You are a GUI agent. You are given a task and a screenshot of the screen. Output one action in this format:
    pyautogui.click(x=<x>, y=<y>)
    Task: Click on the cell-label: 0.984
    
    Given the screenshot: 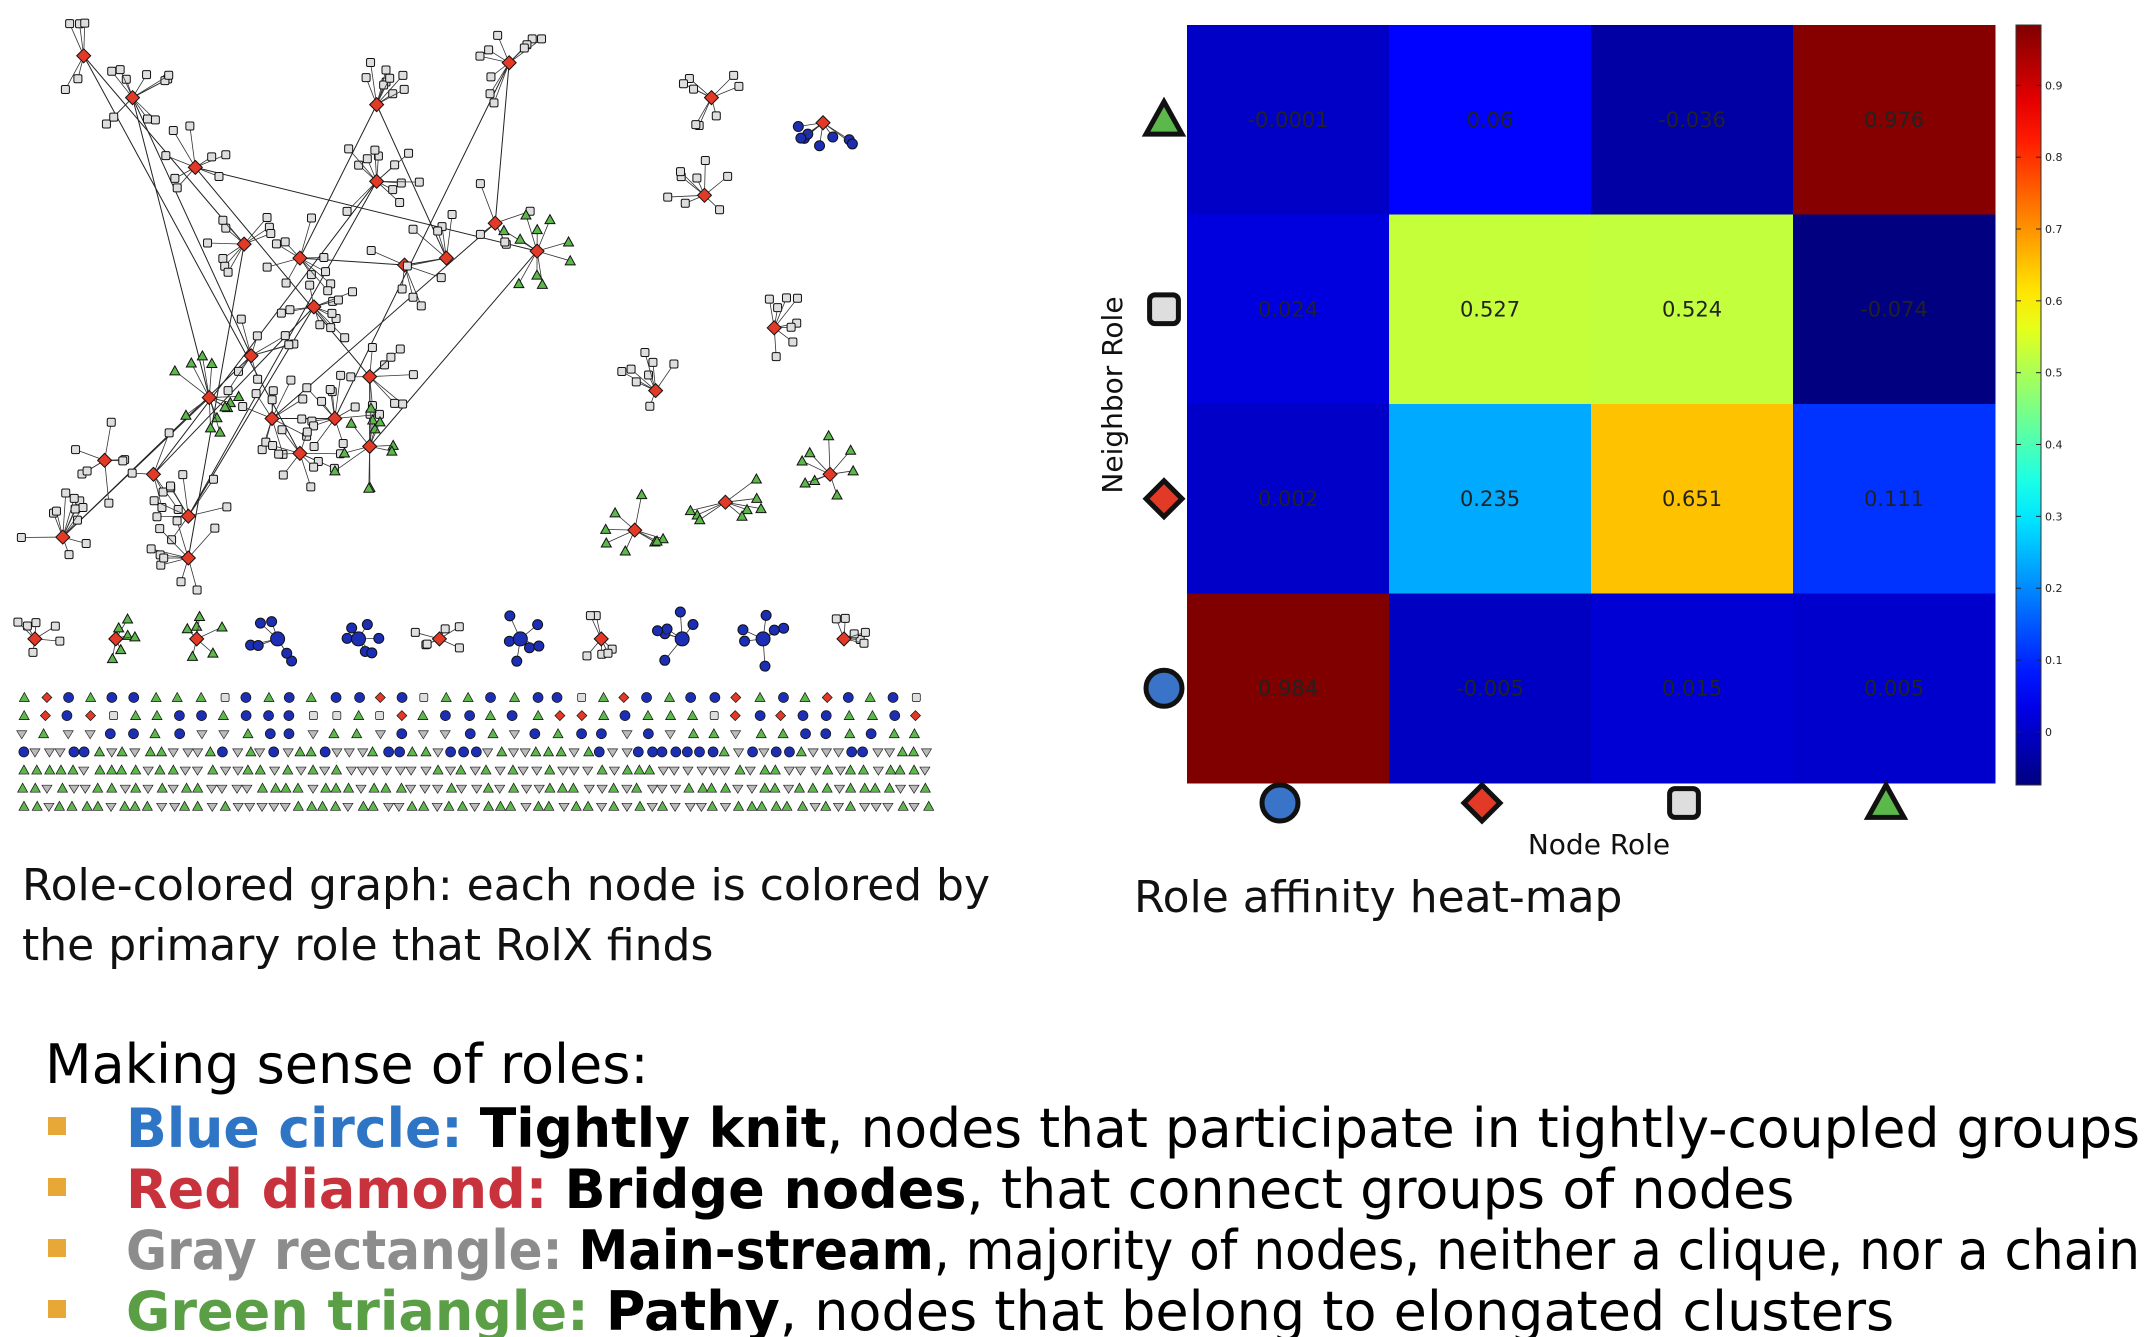 What is the action you would take?
    pyautogui.click(x=1288, y=688)
    